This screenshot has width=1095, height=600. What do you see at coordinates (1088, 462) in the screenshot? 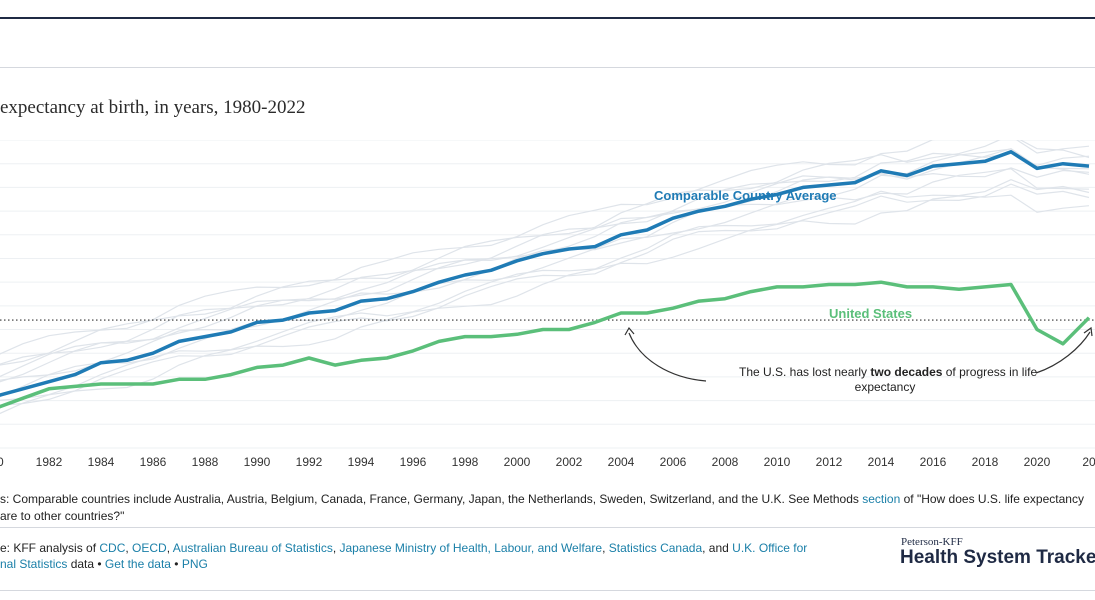
I see `x-tick-label: 20` at bounding box center [1088, 462].